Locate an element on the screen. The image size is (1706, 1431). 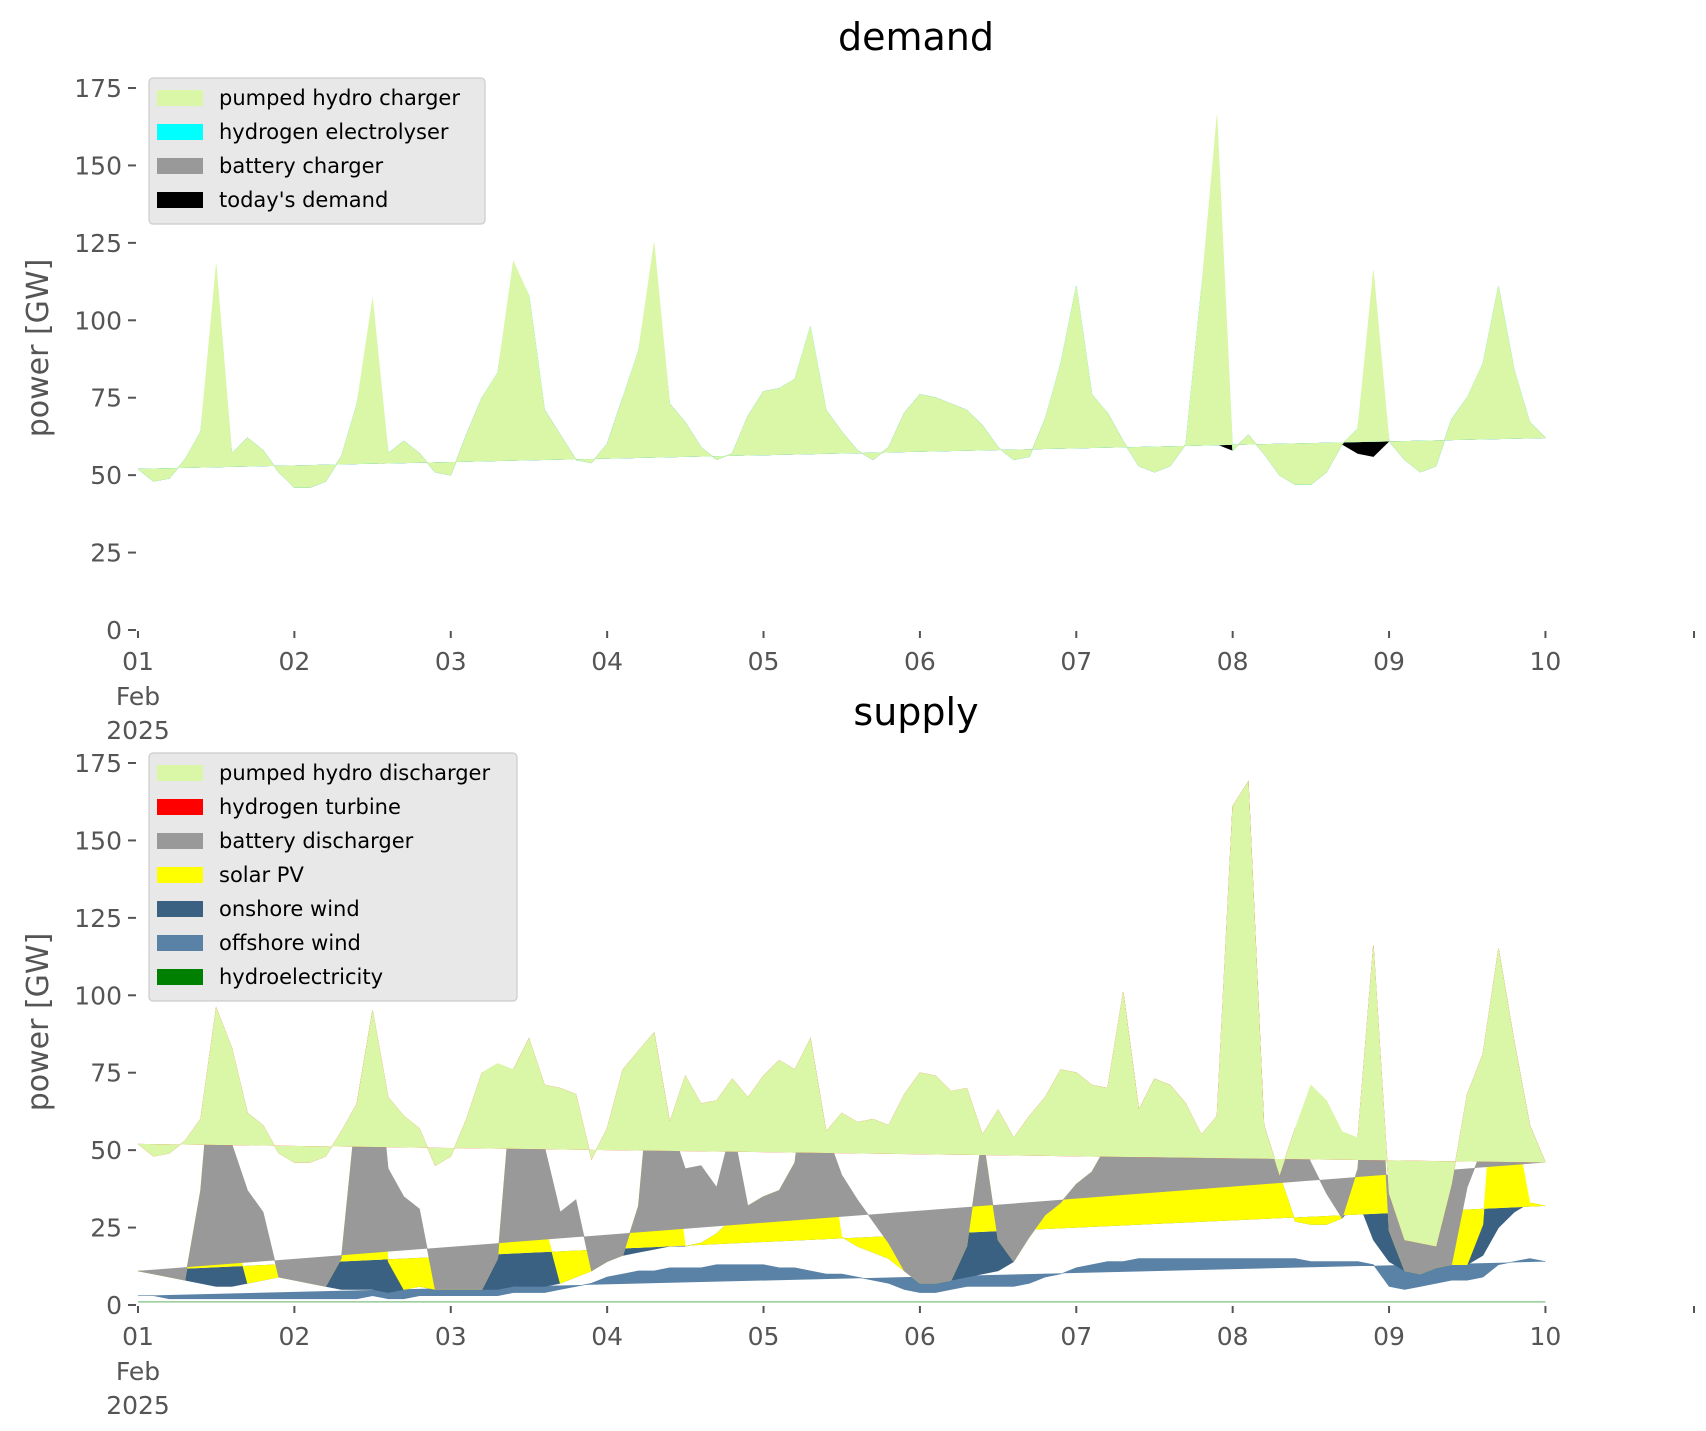
supply-y-tick-label: 25 is located at coordinates (106, 1228).